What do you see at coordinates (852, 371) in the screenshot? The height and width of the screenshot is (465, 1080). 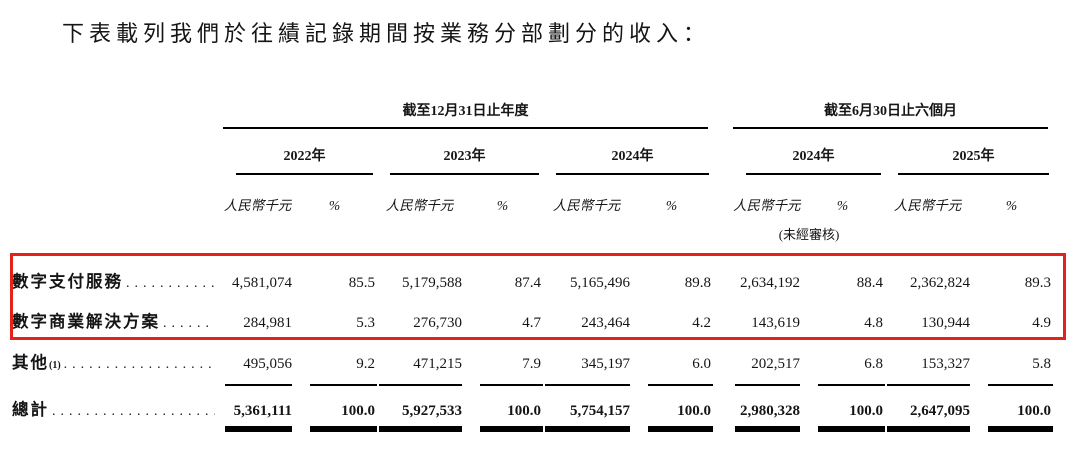 I see `value-cell: 6.8` at bounding box center [852, 371].